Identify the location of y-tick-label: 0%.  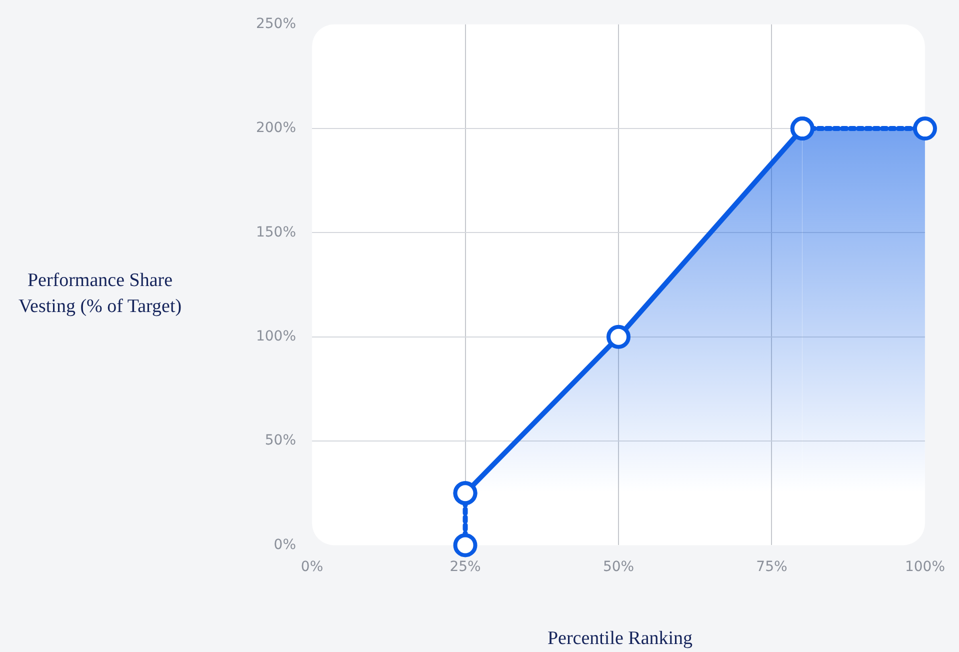
(285, 544).